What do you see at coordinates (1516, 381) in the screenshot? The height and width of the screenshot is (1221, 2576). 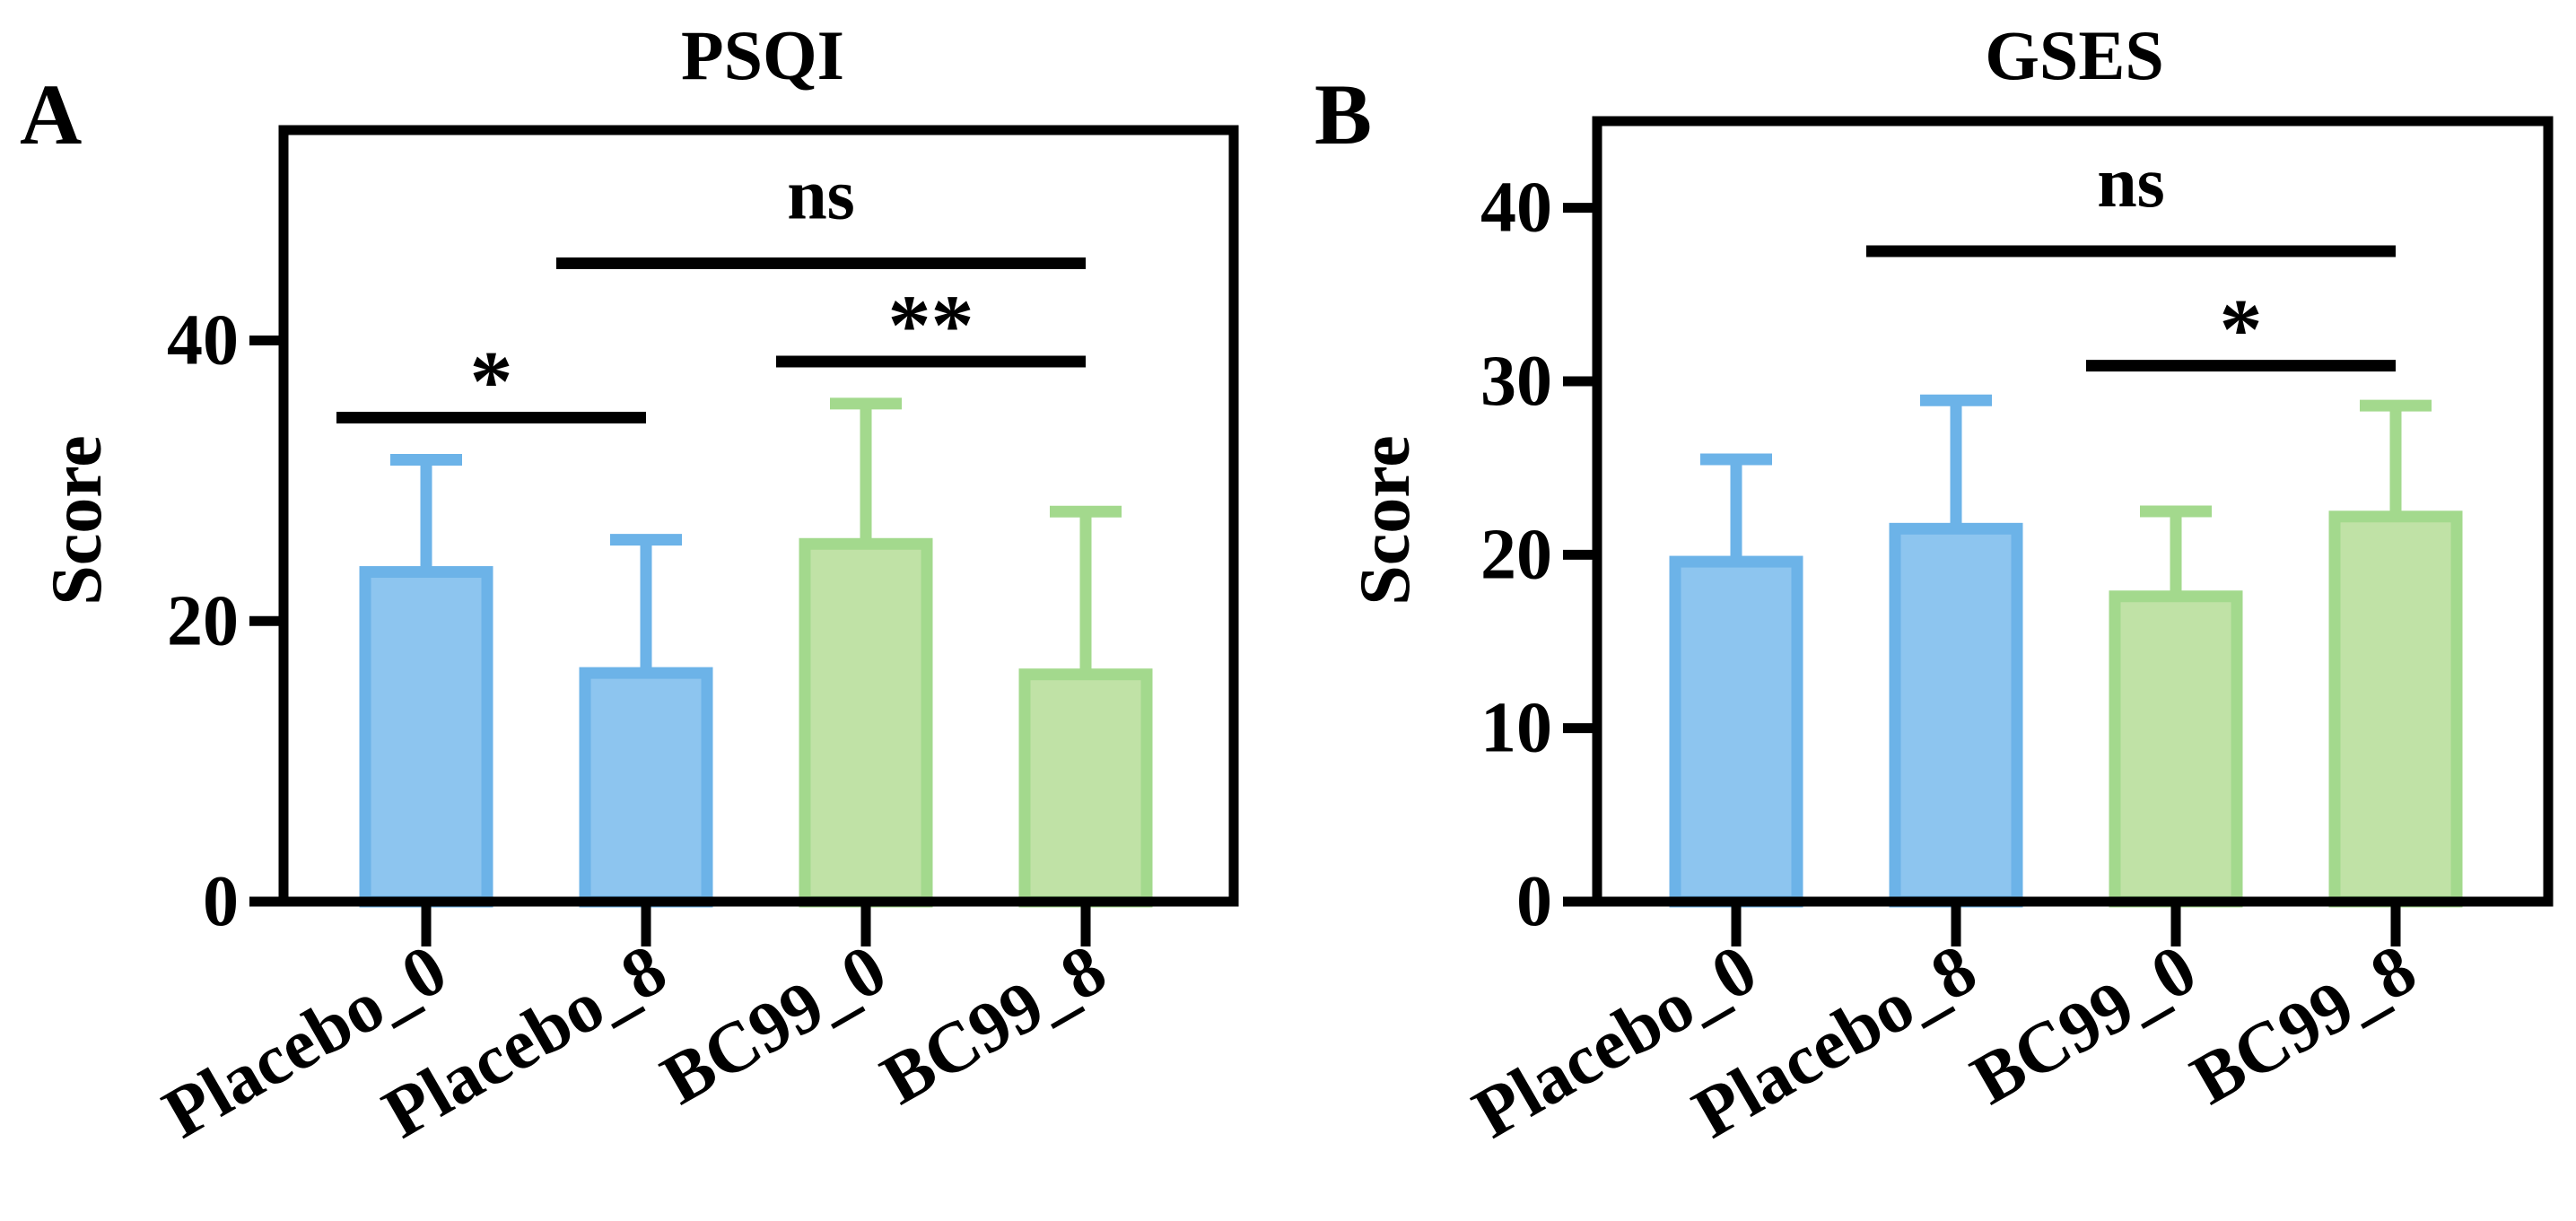 I see `y-tick-label: 30` at bounding box center [1516, 381].